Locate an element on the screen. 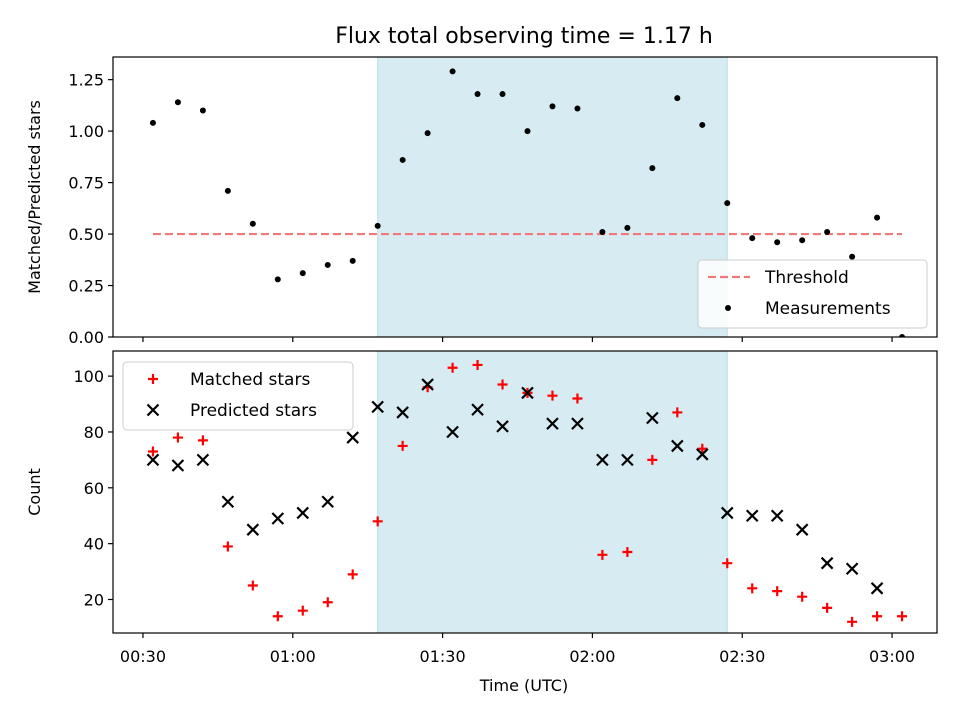 Image resolution: width=960 pixels, height=720 pixels. chart-title: Flux total observing time = 1.17 h is located at coordinates (524, 36).